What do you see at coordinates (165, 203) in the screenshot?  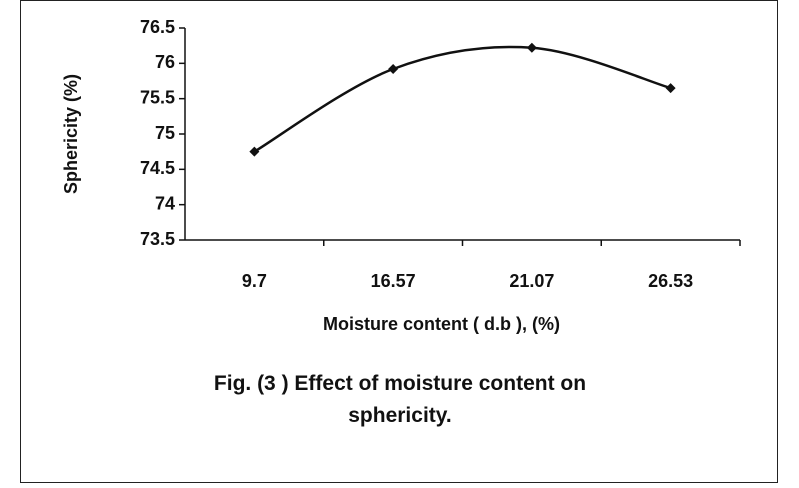 I see `y-tick-label: 74` at bounding box center [165, 203].